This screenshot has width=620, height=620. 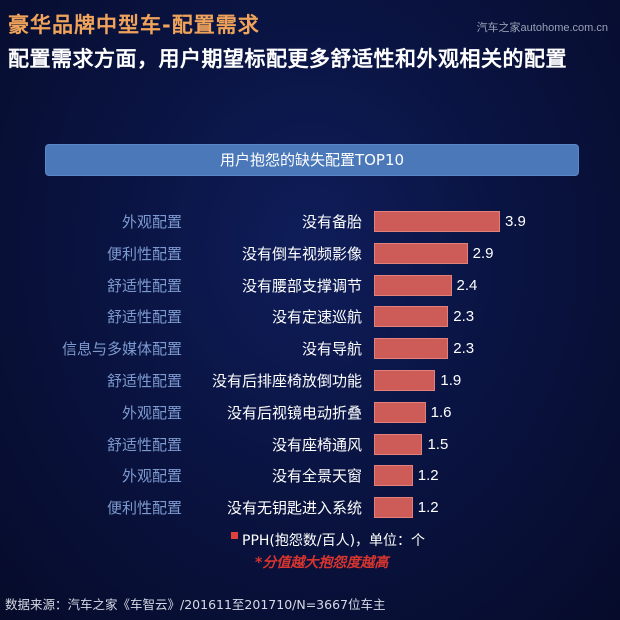 I want to click on value-label: 1.5, so click(x=438, y=444).